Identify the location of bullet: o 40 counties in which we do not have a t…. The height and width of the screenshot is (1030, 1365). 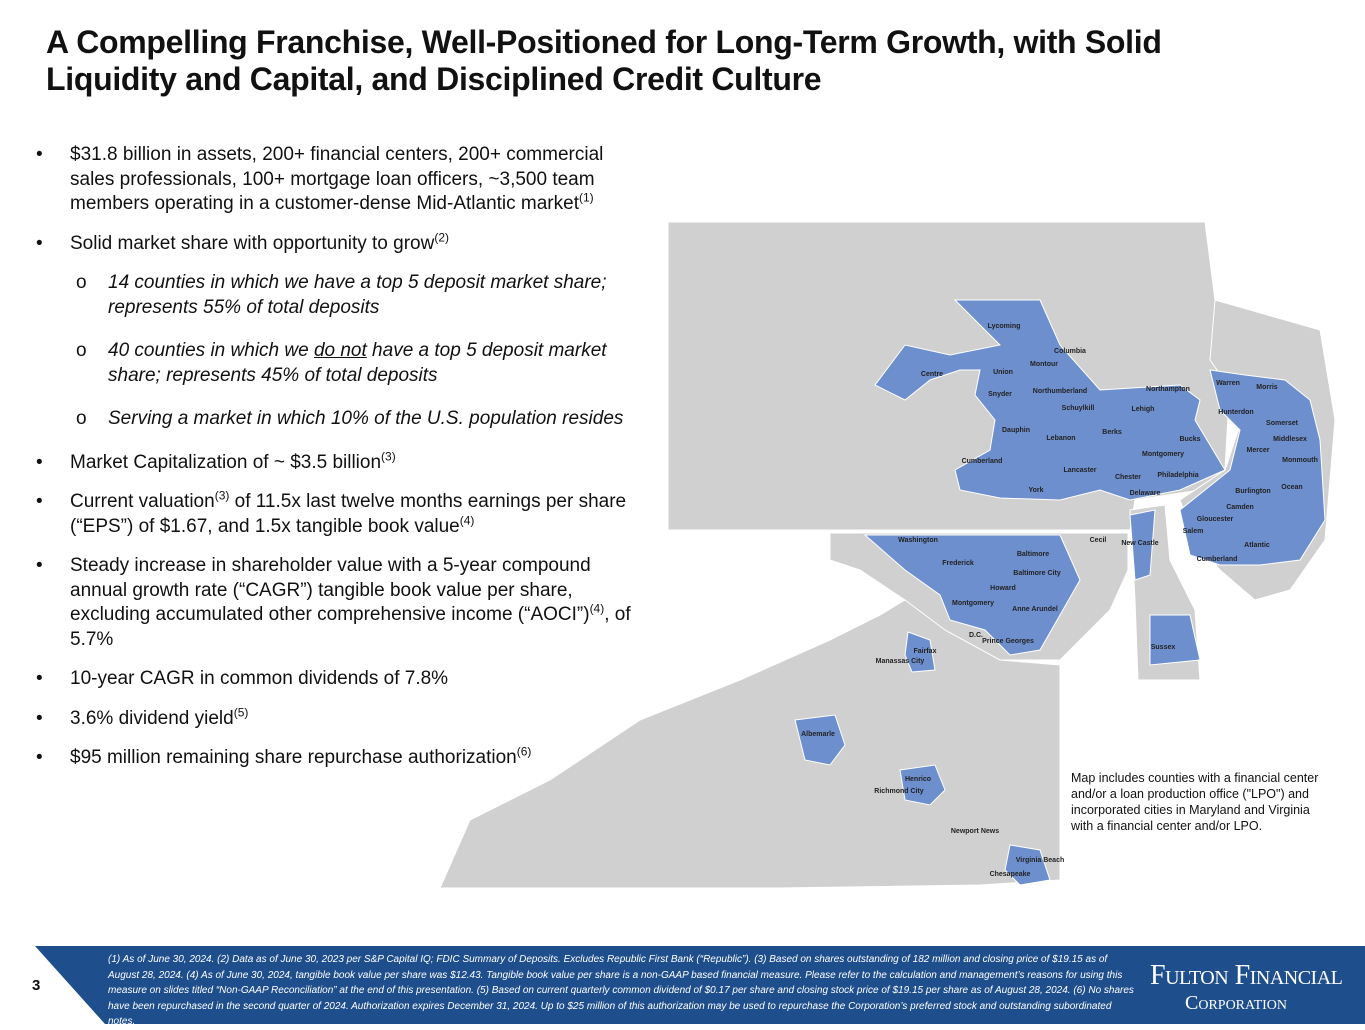
(338, 363).